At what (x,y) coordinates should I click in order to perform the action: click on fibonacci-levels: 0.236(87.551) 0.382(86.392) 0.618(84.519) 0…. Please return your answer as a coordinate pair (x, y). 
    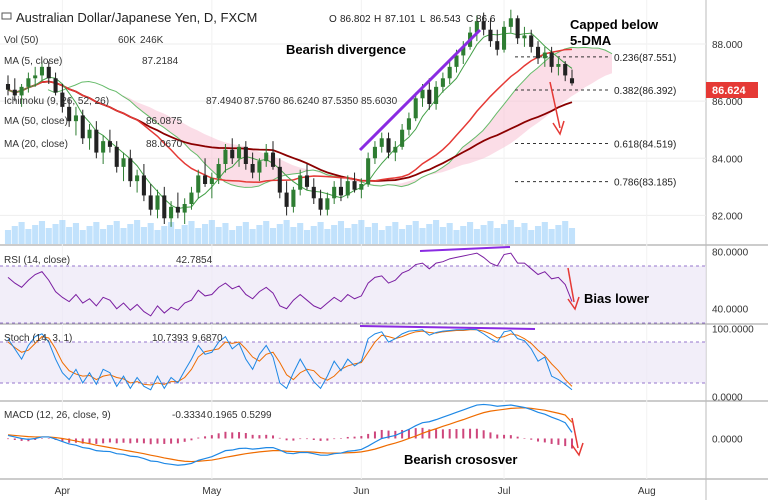
    Looking at the image, I should click on (595, 121).